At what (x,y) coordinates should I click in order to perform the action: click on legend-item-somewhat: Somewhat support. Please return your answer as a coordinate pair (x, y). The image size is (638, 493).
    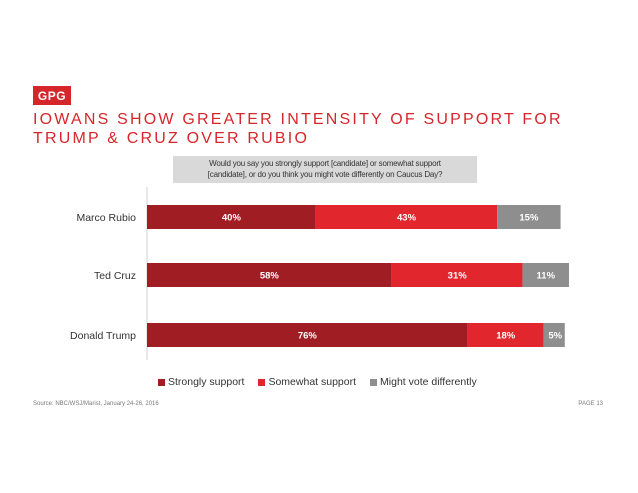
    Looking at the image, I should click on (307, 382).